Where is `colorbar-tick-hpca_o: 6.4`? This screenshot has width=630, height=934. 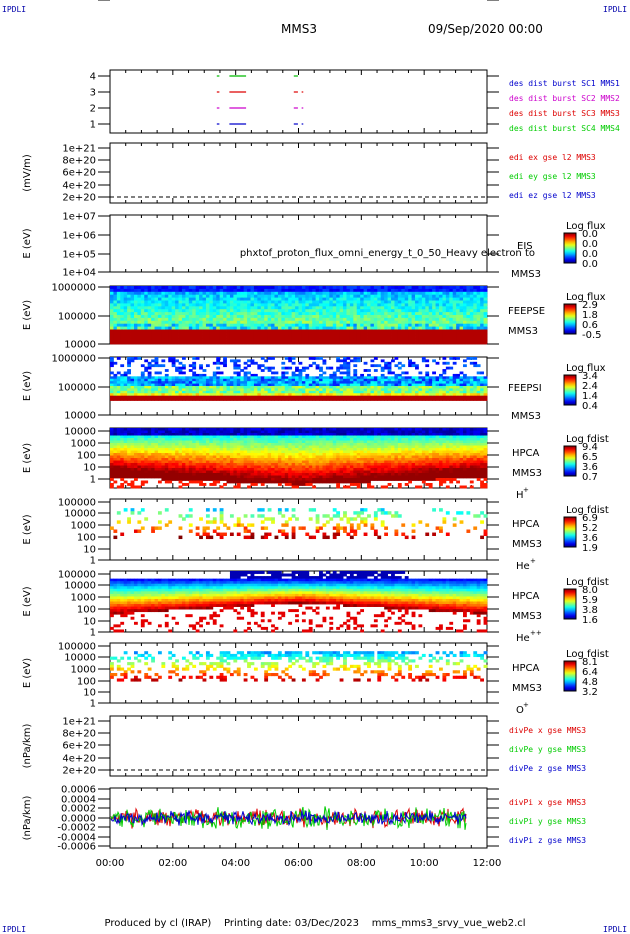 colorbar-tick-hpca_o: 6.4 is located at coordinates (590, 672).